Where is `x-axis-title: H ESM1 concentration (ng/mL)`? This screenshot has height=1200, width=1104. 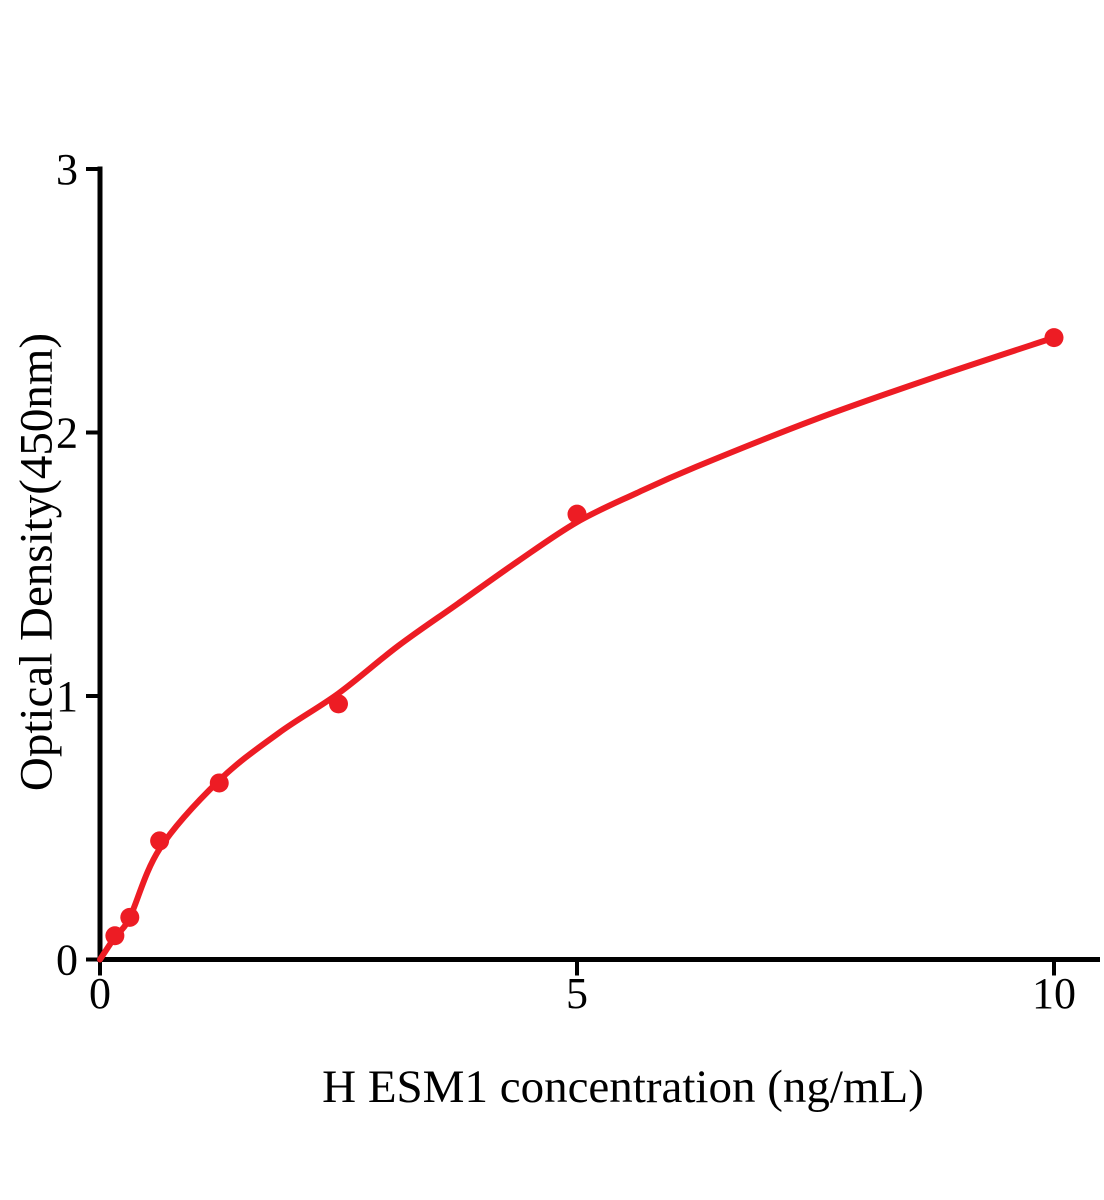
x-axis-title: H ESM1 concentration (ng/mL) is located at coordinates (623, 1087).